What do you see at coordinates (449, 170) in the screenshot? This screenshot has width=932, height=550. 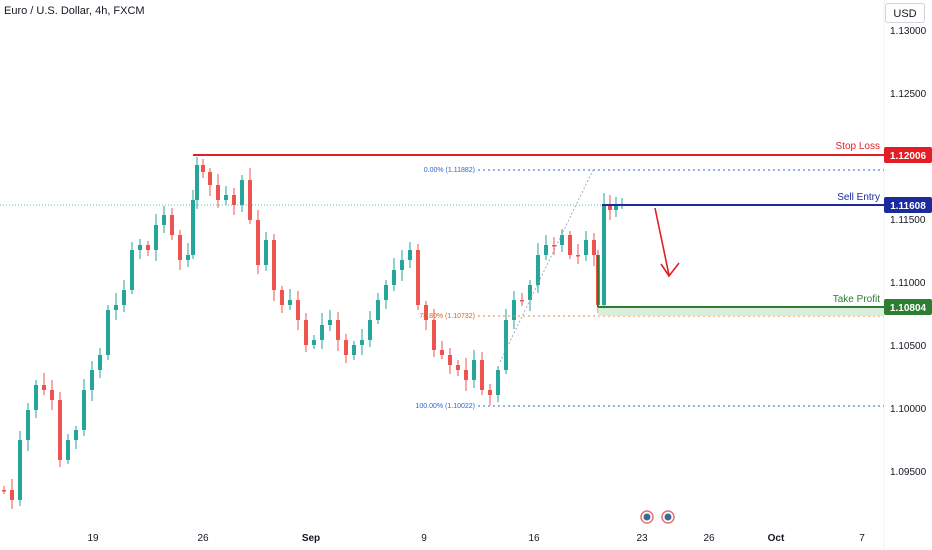 I see `fib-label-0: 0.00% (1.11882)` at bounding box center [449, 170].